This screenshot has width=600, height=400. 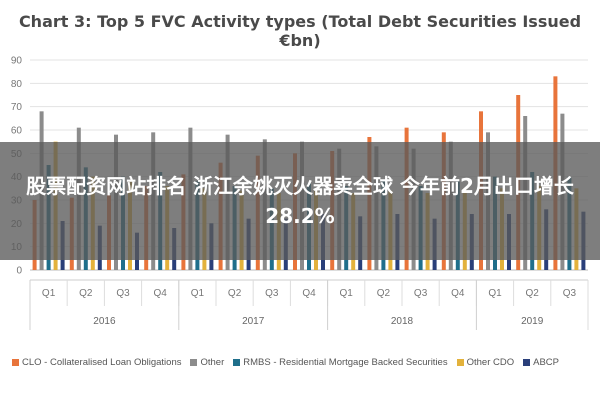 I want to click on legend-item: CLO - Collateralised Loan Obligations, so click(x=96, y=362).